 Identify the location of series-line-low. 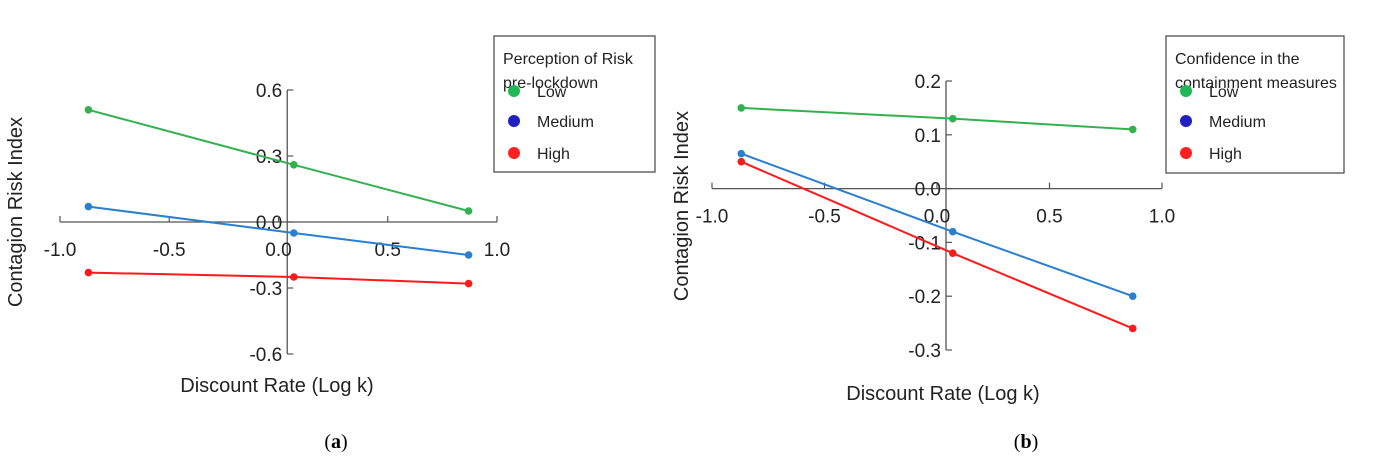
(278, 160).